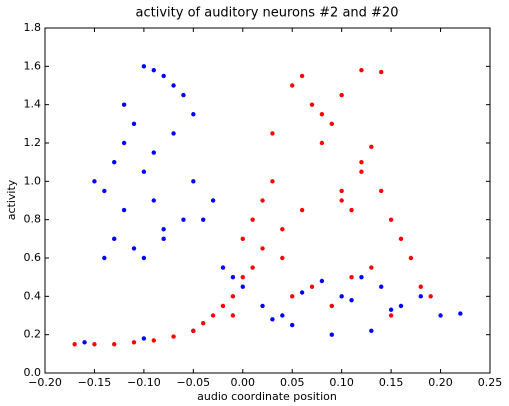  Describe the element at coordinates (33, 257) in the screenshot. I see `y-tick-label: 0.6` at that location.